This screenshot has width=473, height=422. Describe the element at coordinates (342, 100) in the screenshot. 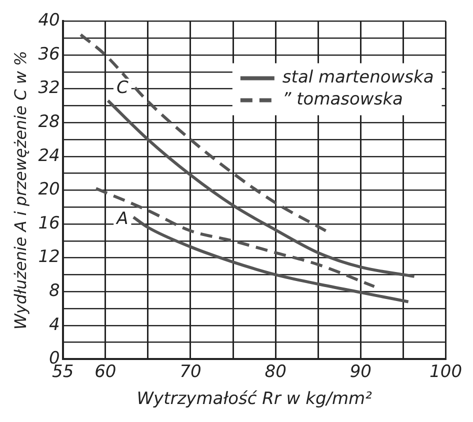

I see `legend-label: ” tomasowska` at that location.